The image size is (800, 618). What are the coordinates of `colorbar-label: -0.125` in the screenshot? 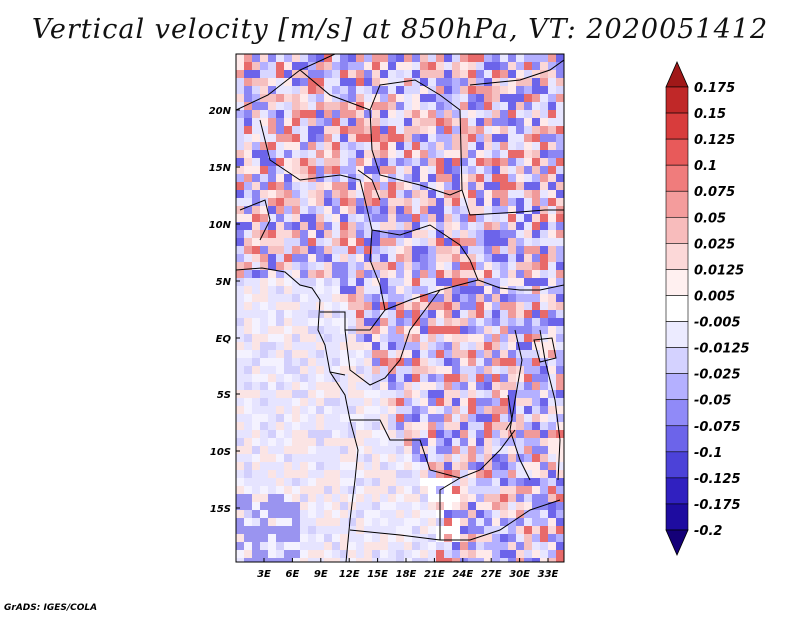 It's located at (717, 479).